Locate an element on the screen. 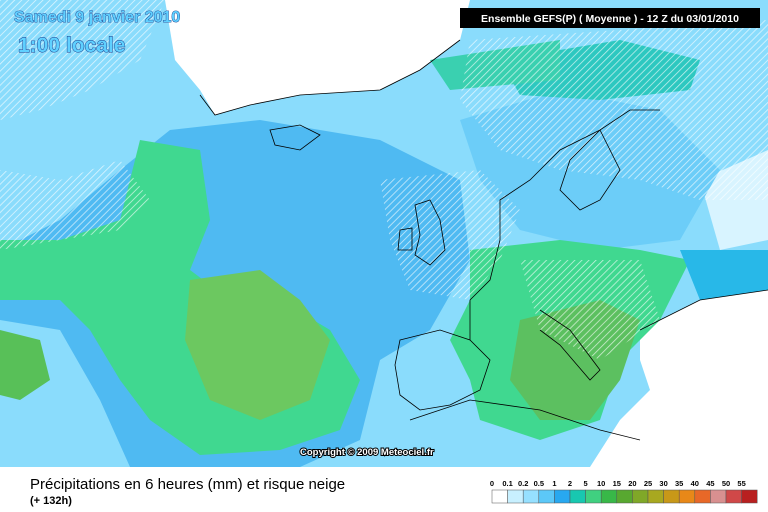 The width and height of the screenshot is (768, 512). legend-label: 0.2 is located at coordinates (523, 483).